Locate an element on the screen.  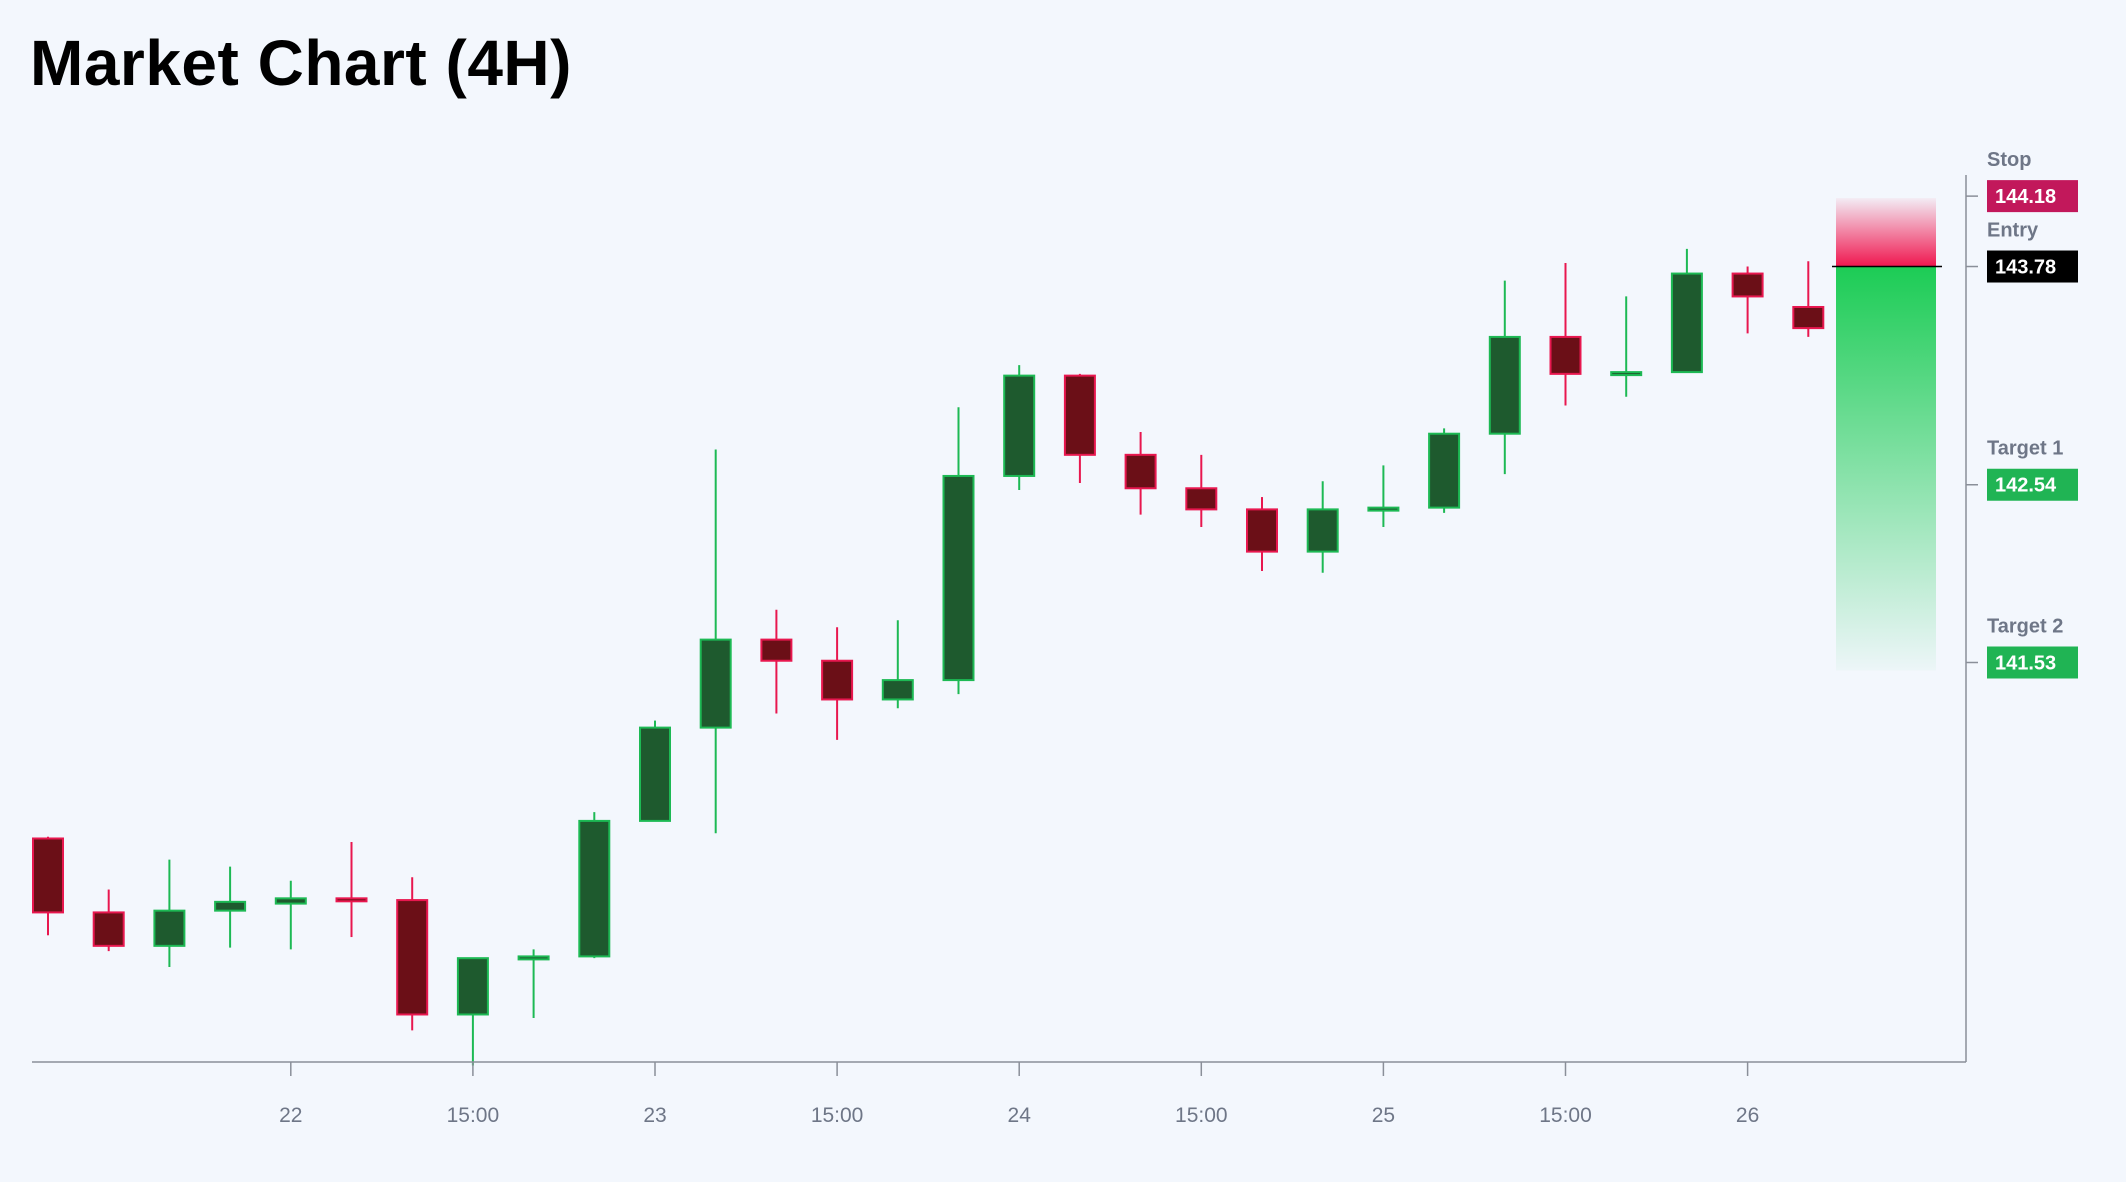
level-name-stop: Stop is located at coordinates (2009, 160).